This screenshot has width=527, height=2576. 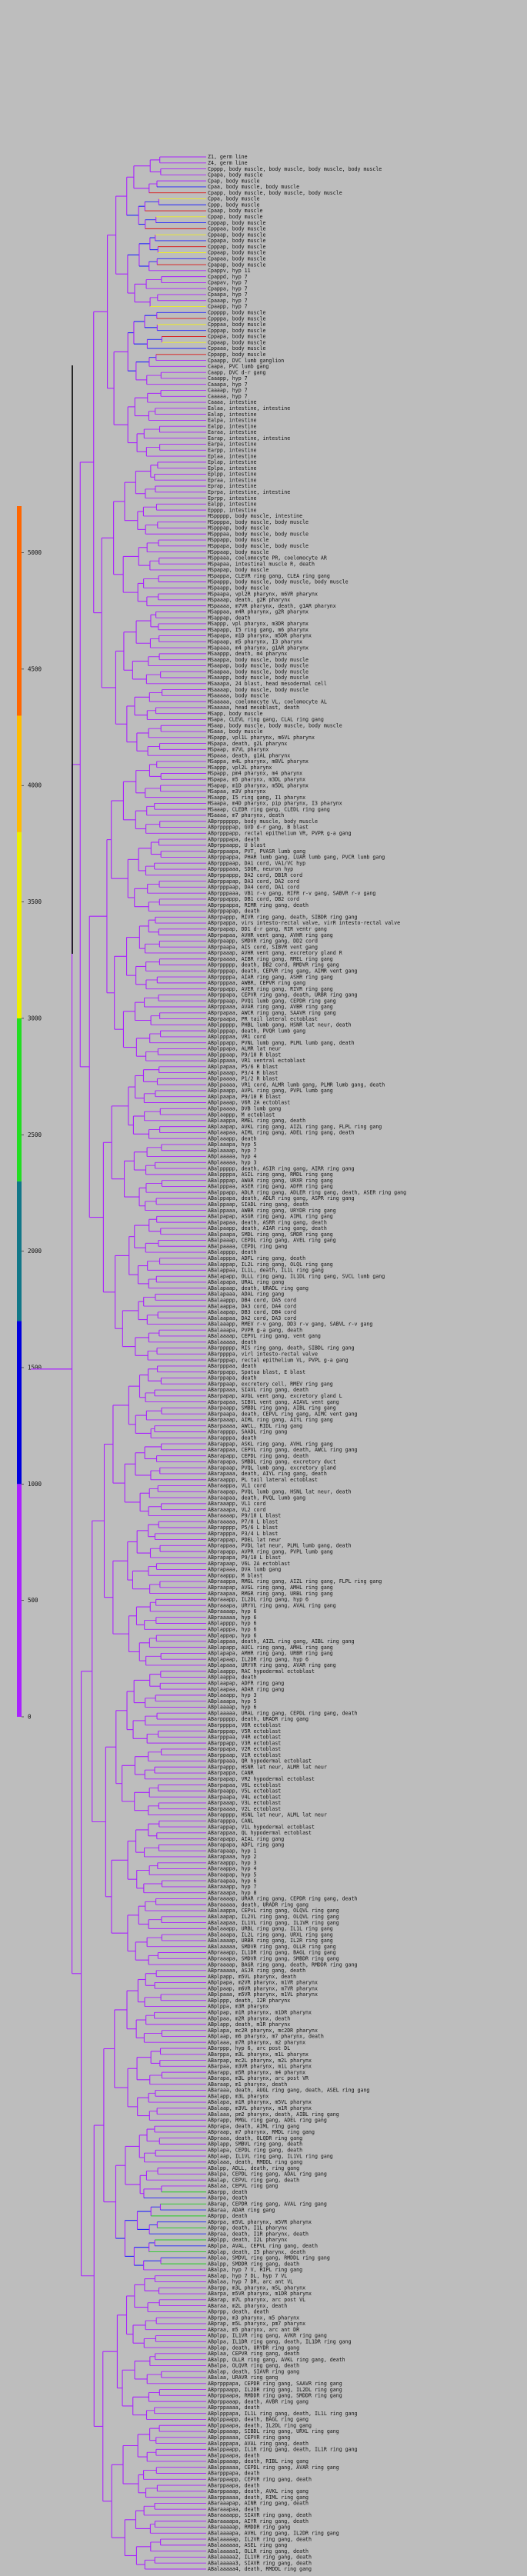 I want to click on leaf-label: ABalaappa, DA3 cord, DA4 cord, so click(x=252, y=1306).